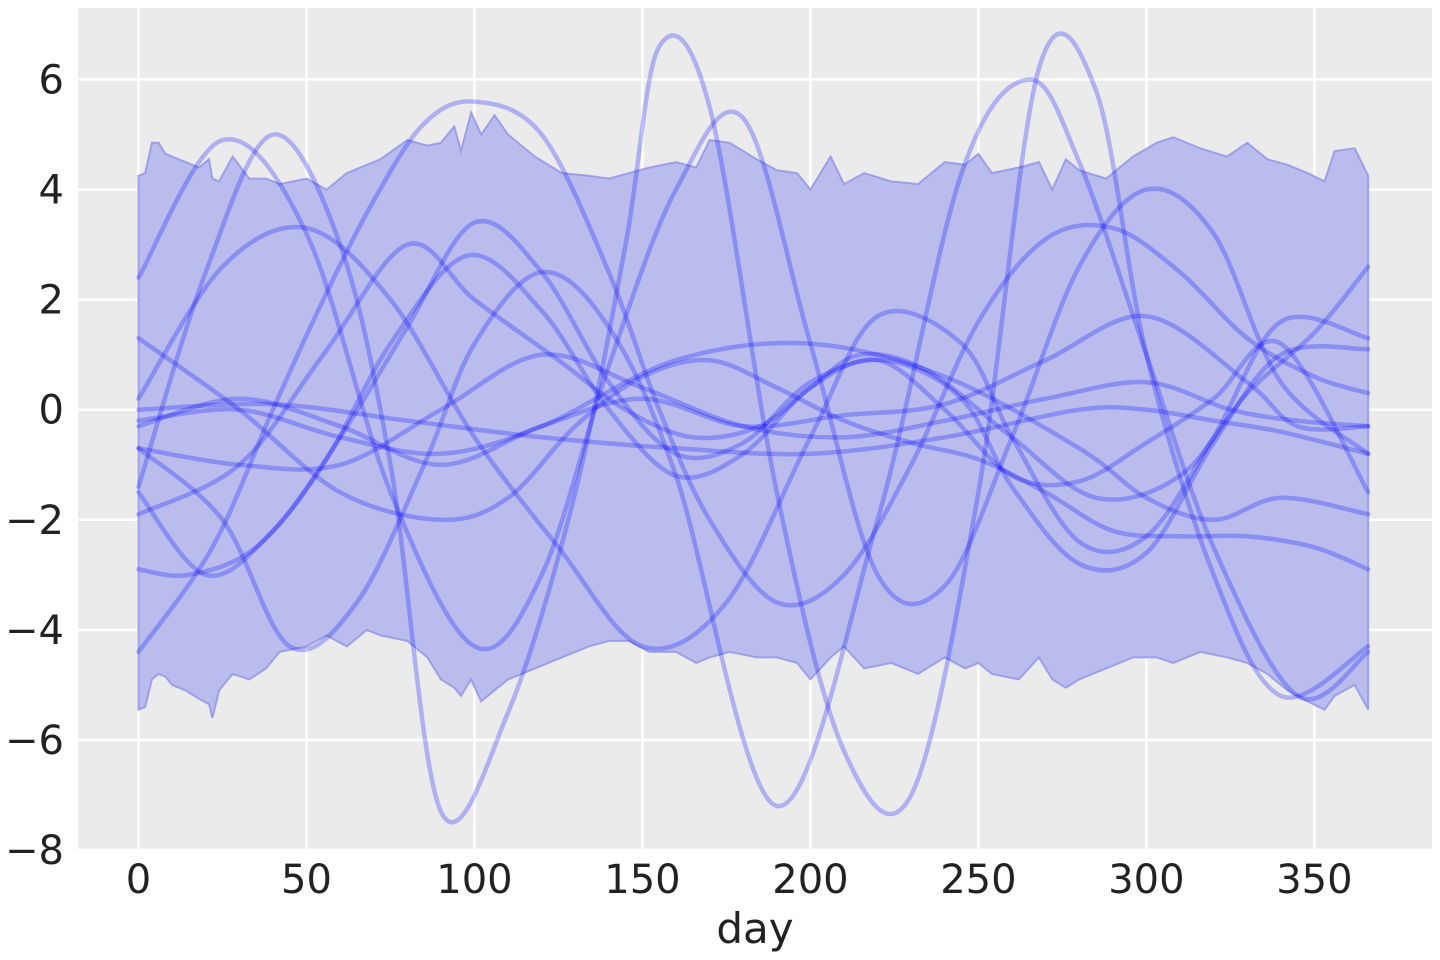 Image resolution: width=1440 pixels, height=960 pixels. What do you see at coordinates (642, 880) in the screenshot?
I see `x-tick-label-3: 150` at bounding box center [642, 880].